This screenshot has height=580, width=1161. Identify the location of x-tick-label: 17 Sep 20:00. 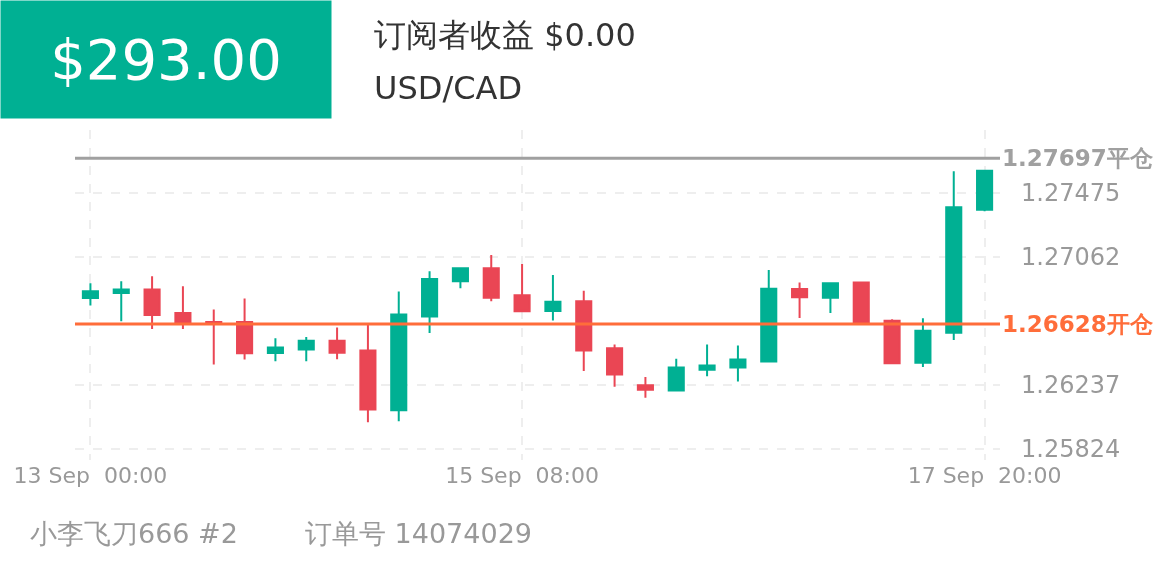
(984, 475).